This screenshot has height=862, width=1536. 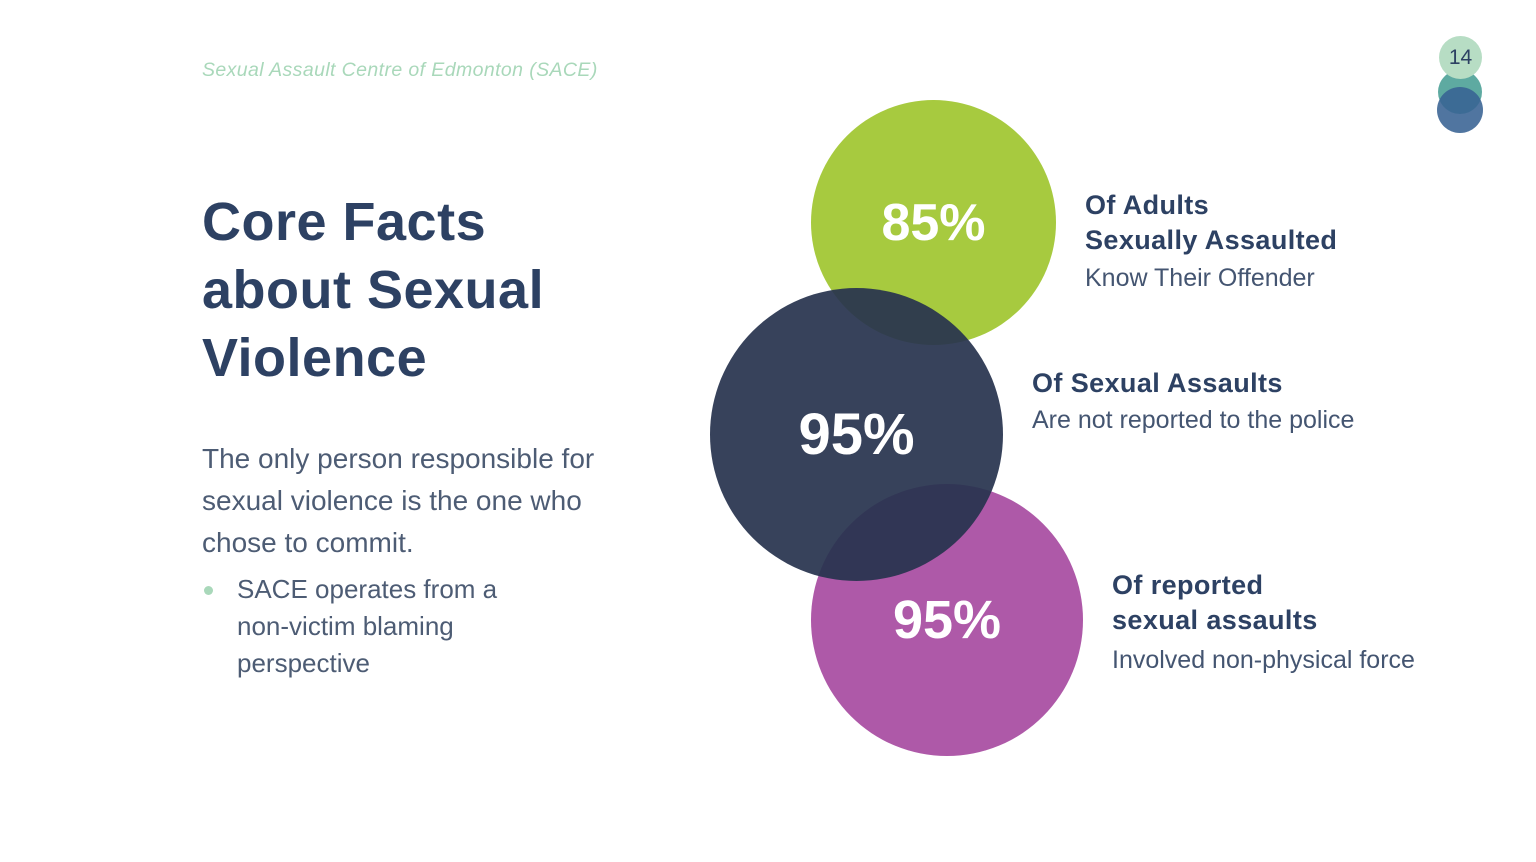 What do you see at coordinates (933, 222) in the screenshot?
I see `stat-value: 85%` at bounding box center [933, 222].